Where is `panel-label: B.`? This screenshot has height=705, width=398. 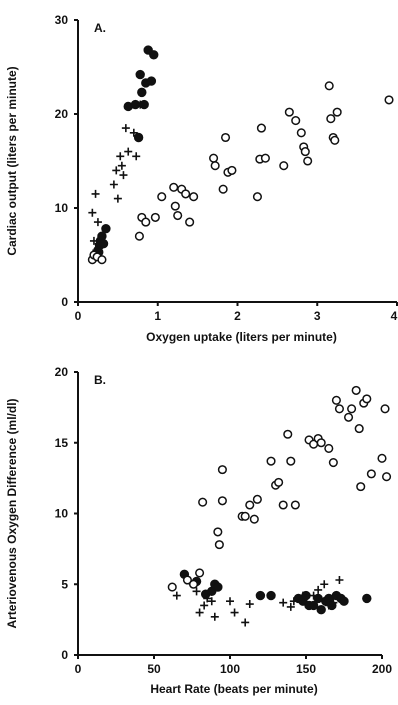
panel-label: B. is located at coordinates (100, 380).